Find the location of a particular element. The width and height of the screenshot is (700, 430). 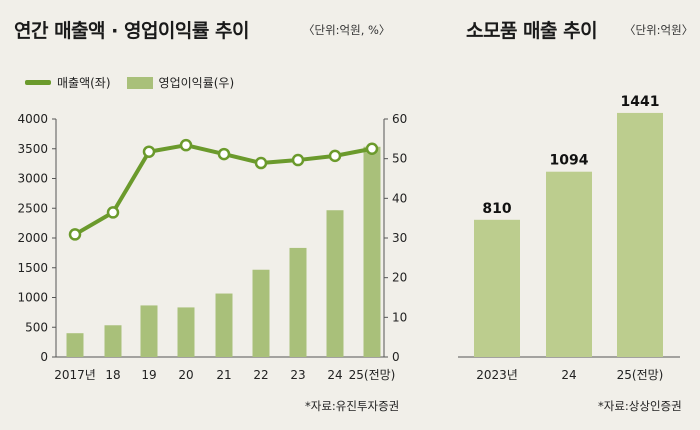

right-x-tick-label: 25(전망) is located at coordinates (640, 375).